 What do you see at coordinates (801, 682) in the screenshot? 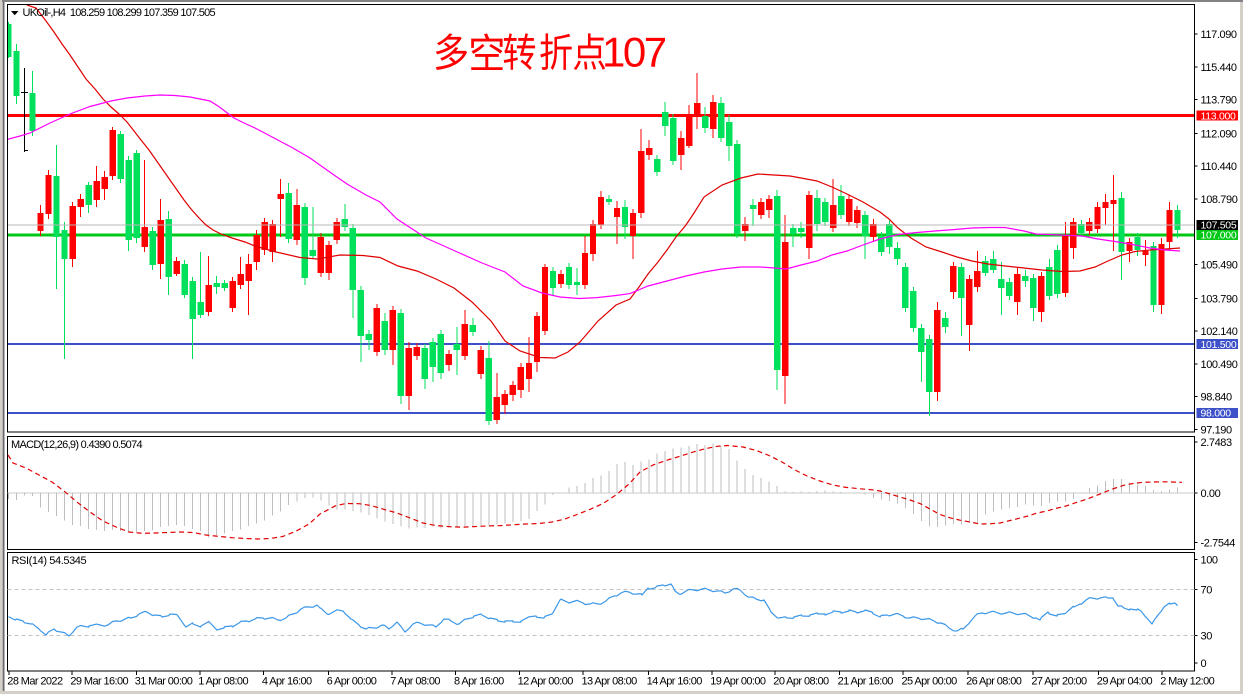
I see `svg-text: 20 Apr 08:00` at bounding box center [801, 682].